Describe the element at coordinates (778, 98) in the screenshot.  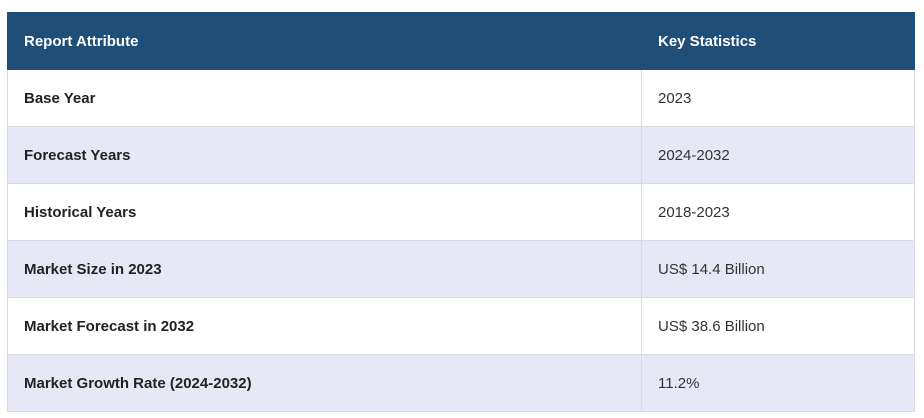
I see `row-value: 2023` at that location.